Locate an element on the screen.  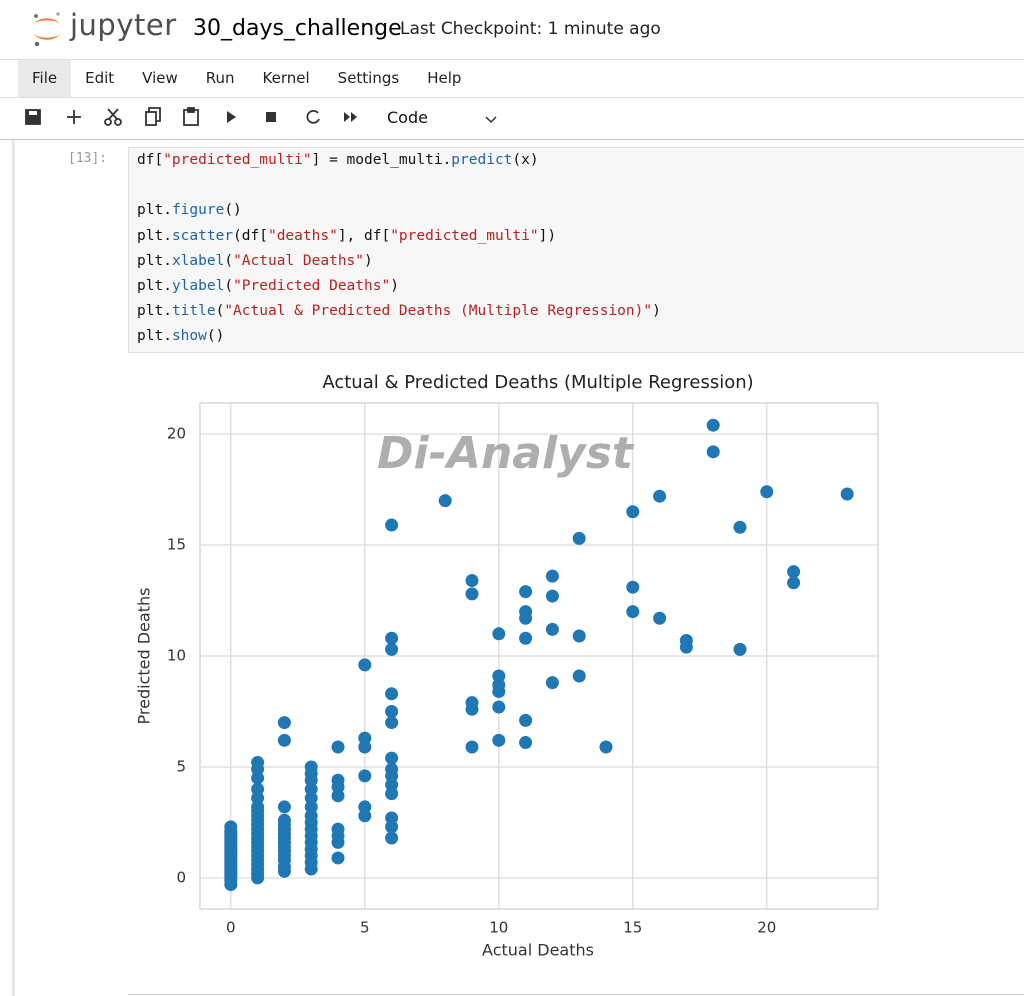
add-button is located at coordinates (74, 117).